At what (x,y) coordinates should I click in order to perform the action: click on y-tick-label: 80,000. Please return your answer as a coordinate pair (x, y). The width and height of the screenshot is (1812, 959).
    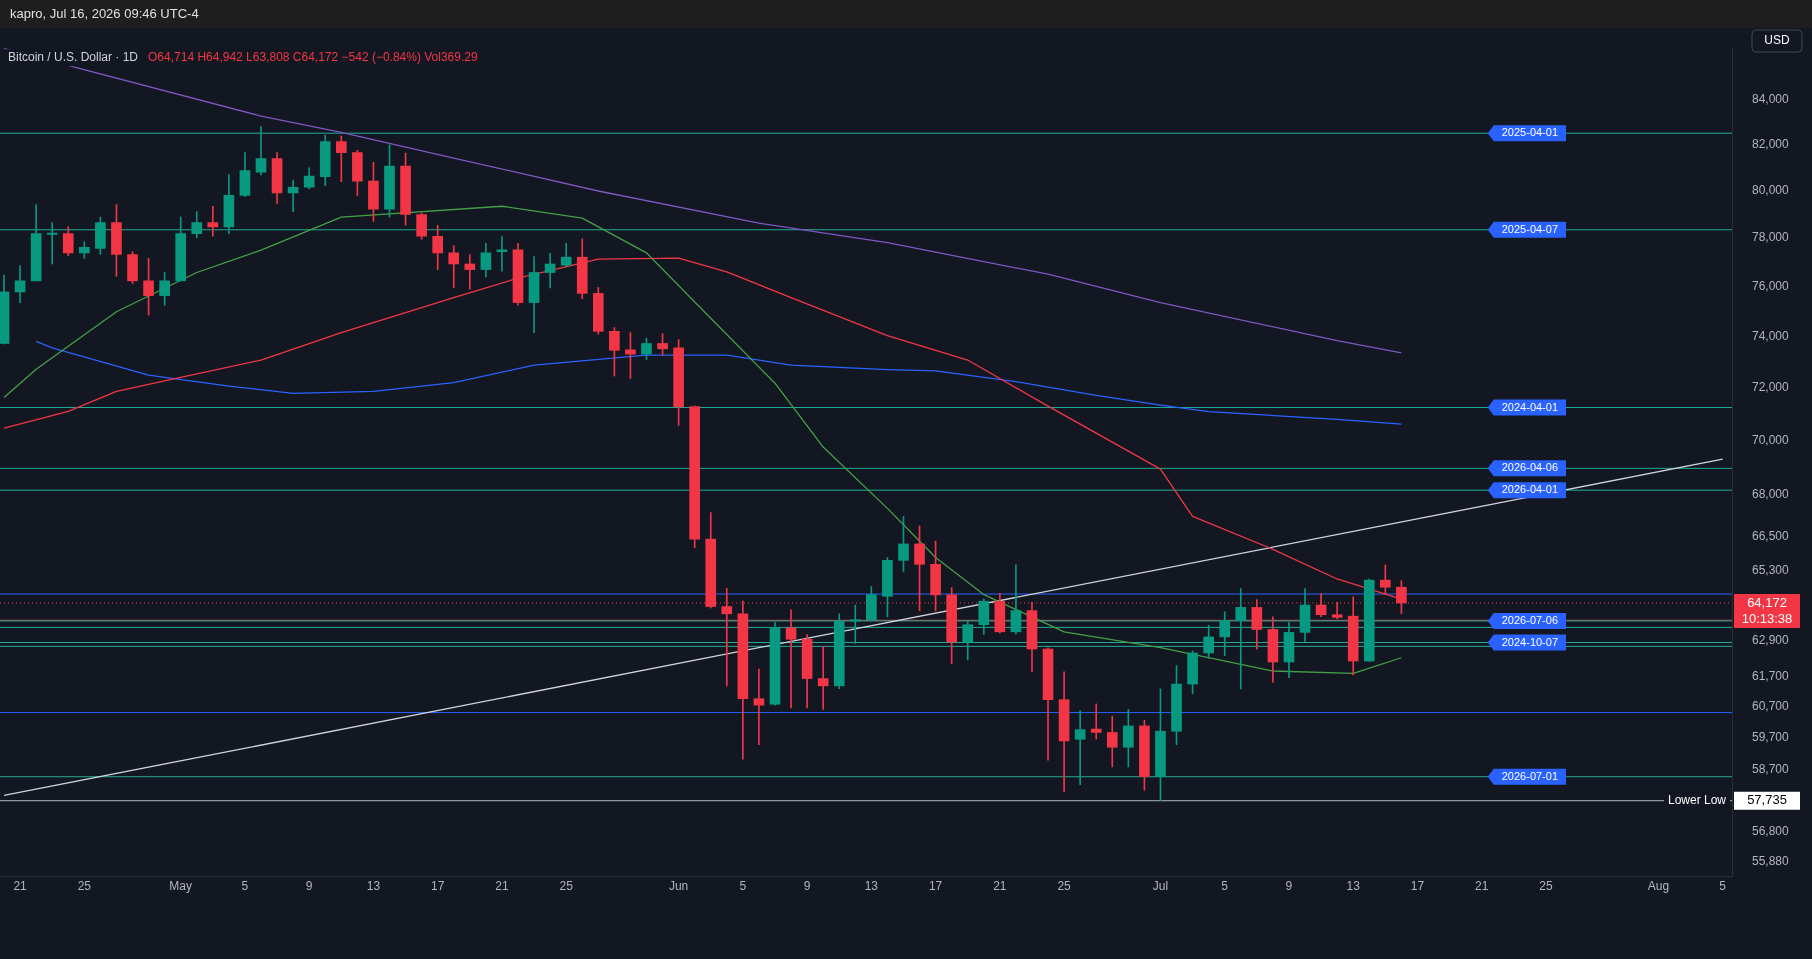
    Looking at the image, I should click on (1771, 189).